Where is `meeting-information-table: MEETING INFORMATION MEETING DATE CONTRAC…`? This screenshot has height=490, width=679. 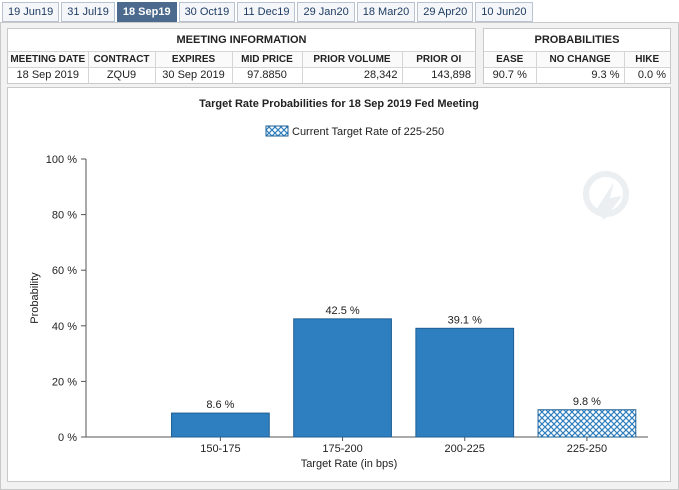 meeting-information-table: MEETING INFORMATION MEETING DATE CONTRAC… is located at coordinates (241, 56).